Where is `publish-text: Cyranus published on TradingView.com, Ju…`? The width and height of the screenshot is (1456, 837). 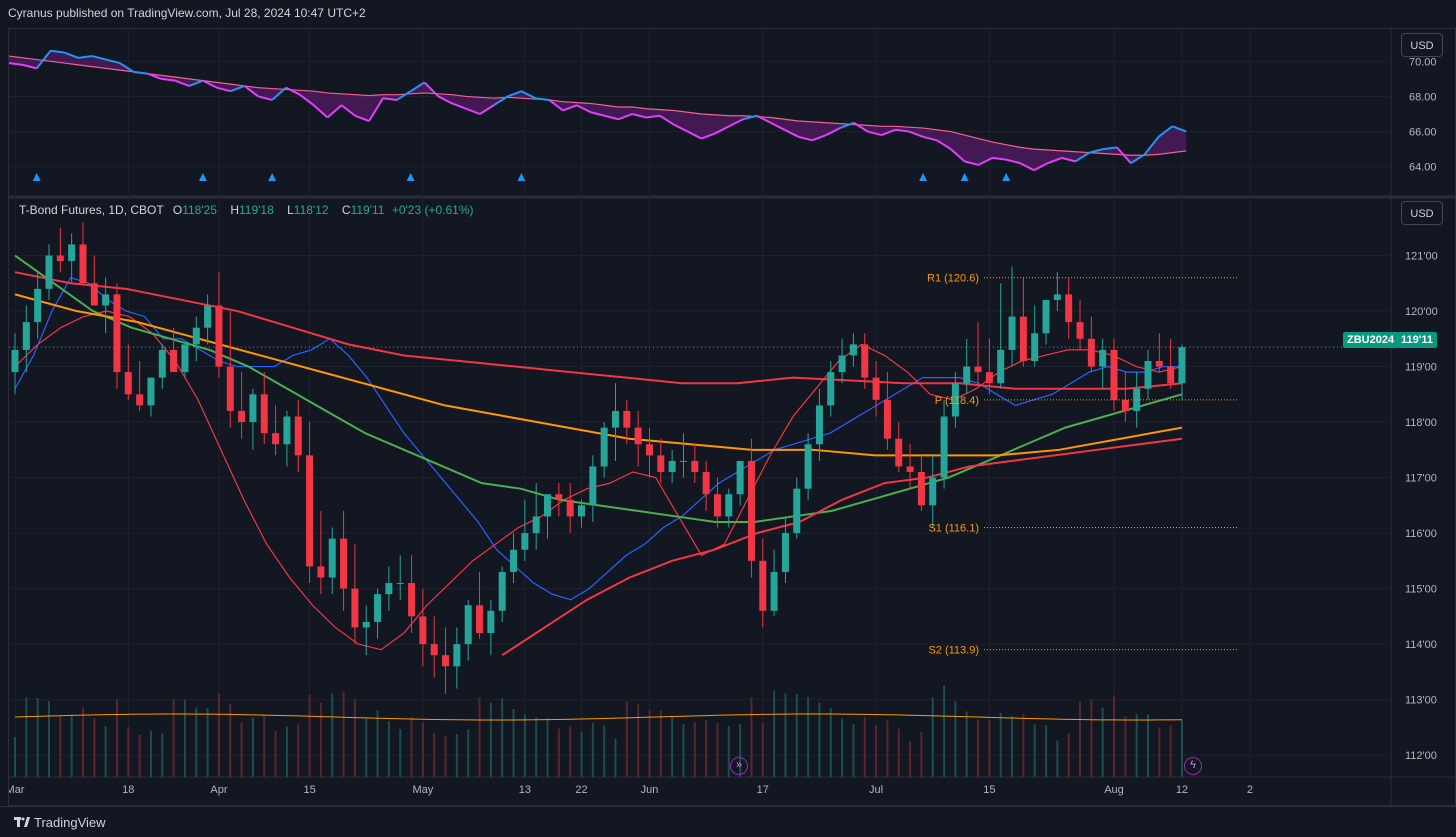 publish-text: Cyranus published on TradingView.com, Ju… is located at coordinates (187, 13).